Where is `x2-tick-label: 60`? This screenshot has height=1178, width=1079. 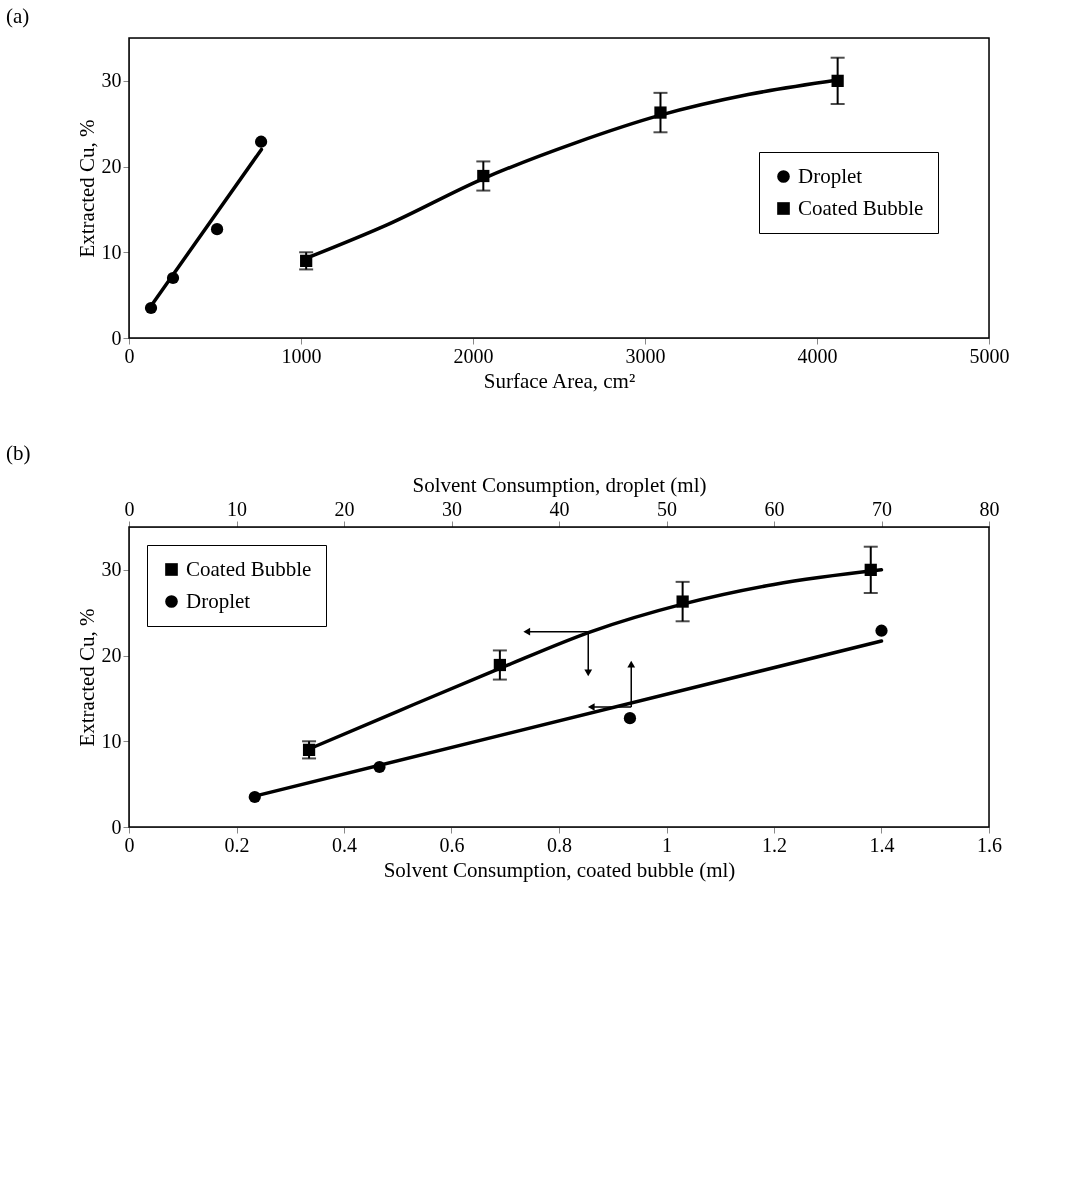
x2-tick-label: 60 is located at coordinates (774, 508).